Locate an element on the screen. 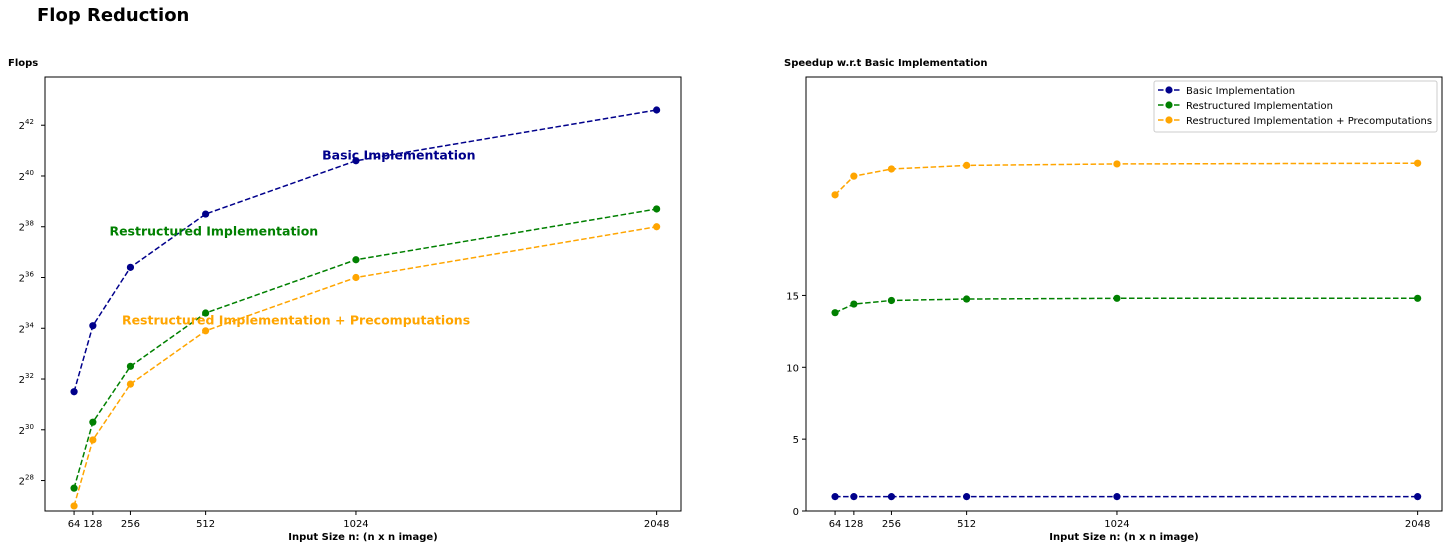 Image resolution: width=1451 pixels, height=549 pixels. speedup-chart-title: Speedup w.r.t Basic Implementation is located at coordinates (886, 63).